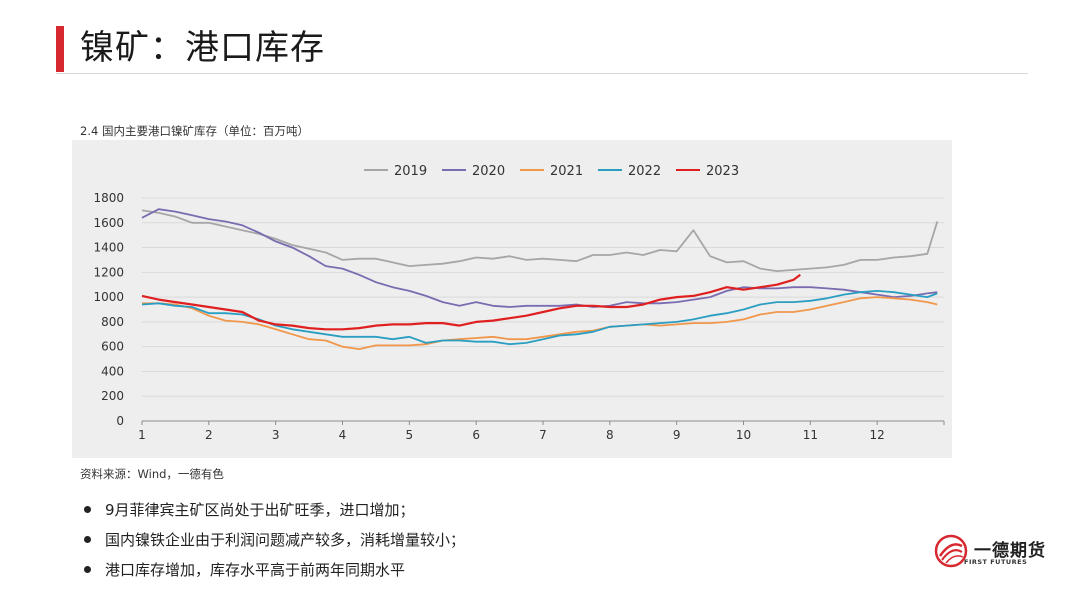 The image size is (1080, 608). What do you see at coordinates (566, 171) in the screenshot?
I see `legend-label-2021: 2021` at bounding box center [566, 171].